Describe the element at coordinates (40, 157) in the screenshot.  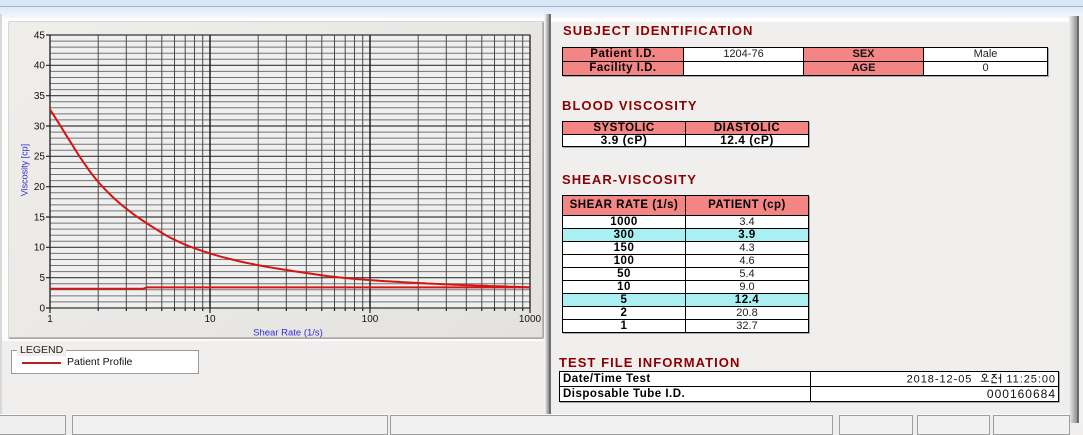
I see `svg-text: 25` at that location.